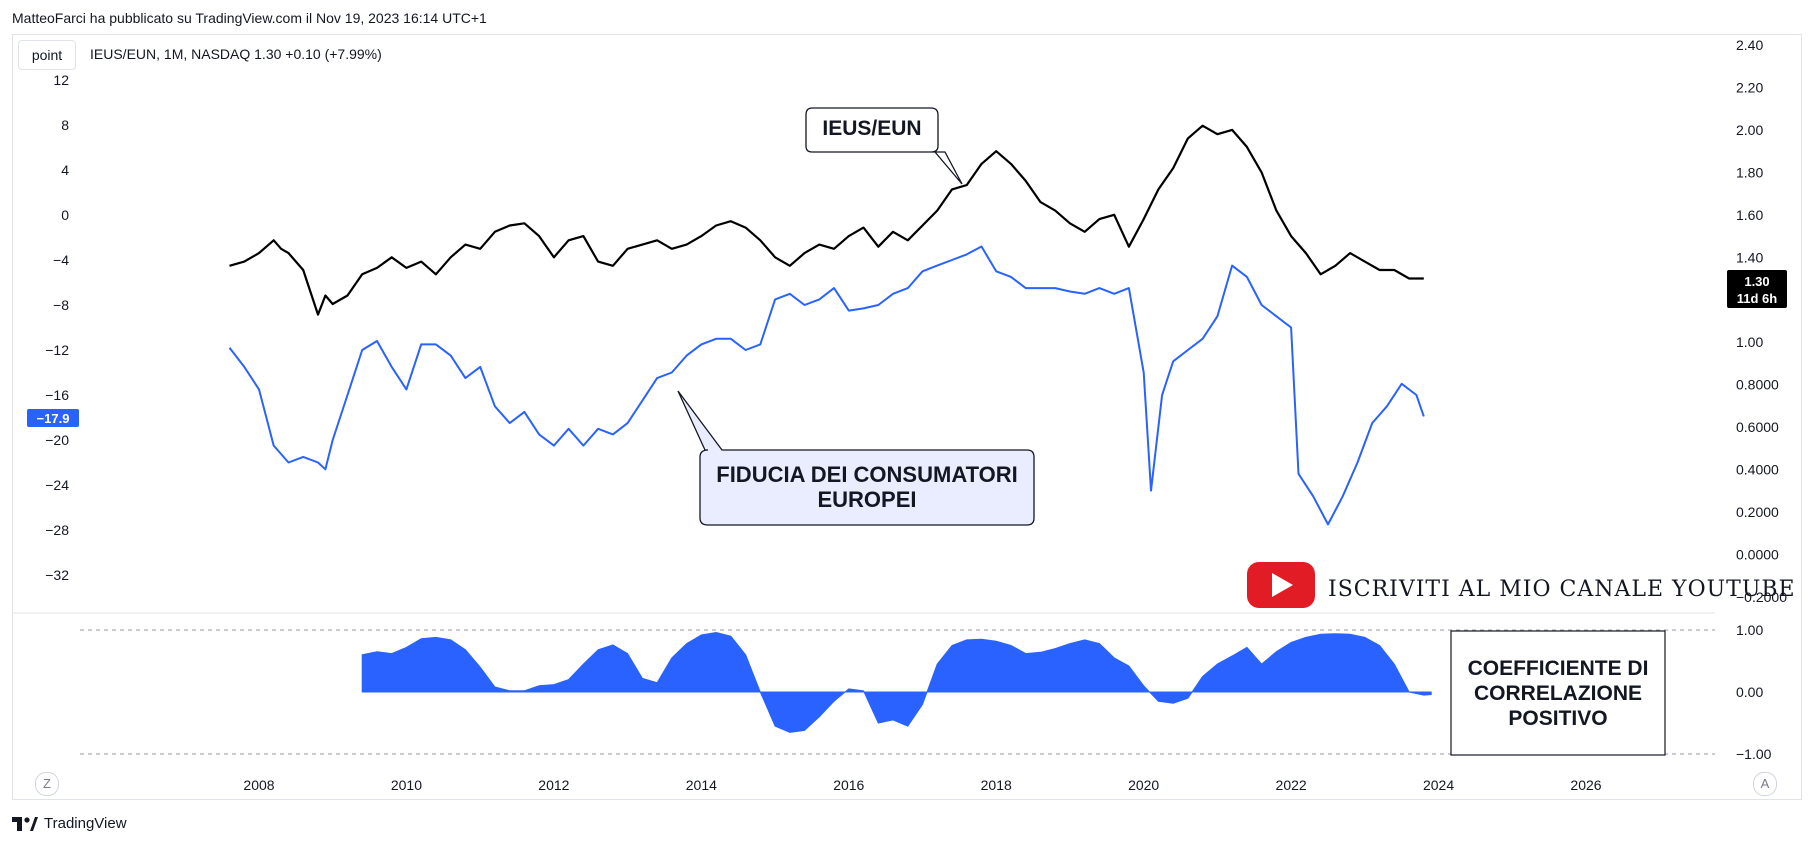 The image size is (1814, 847). Describe the element at coordinates (61, 305) in the screenshot. I see `left-tick-label: −8` at that location.